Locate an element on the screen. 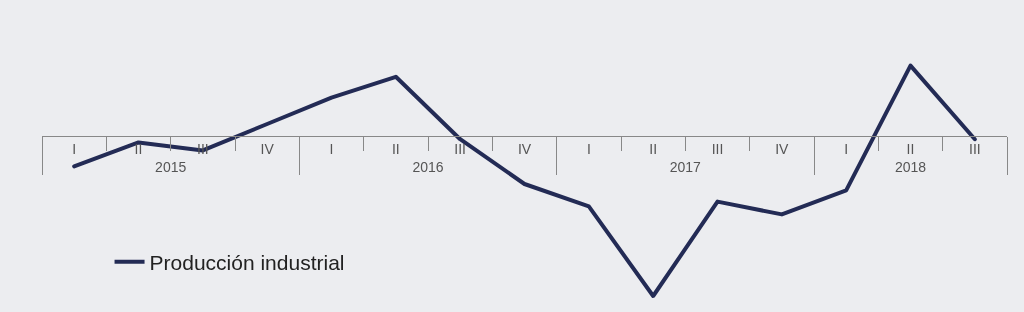 This screenshot has width=1024, height=312. annotation: 2018 is located at coordinates (910, 166).